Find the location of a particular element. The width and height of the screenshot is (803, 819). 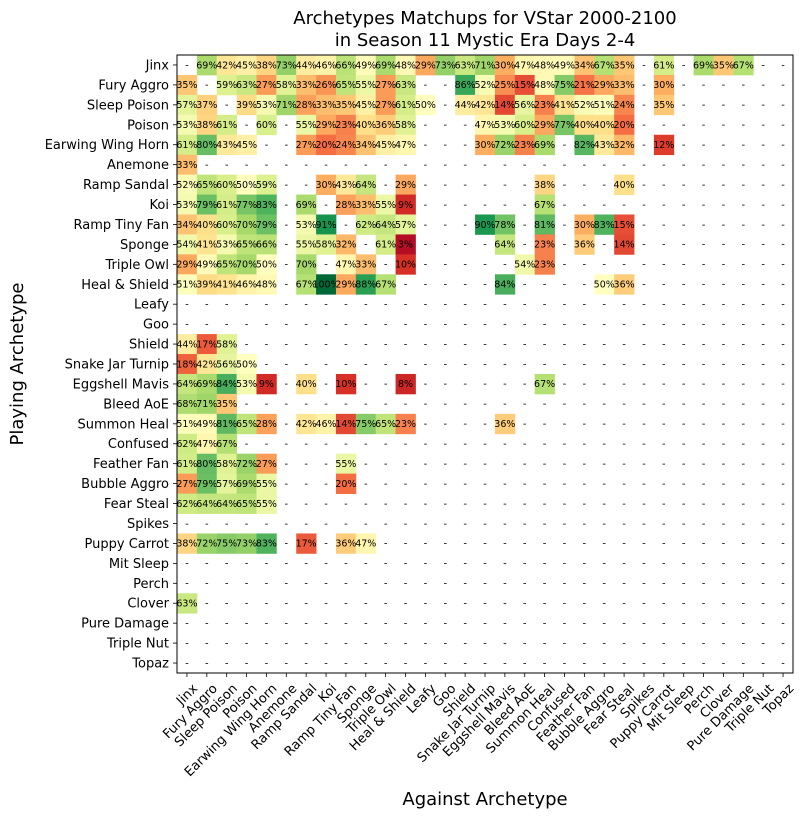

cell-value-label: 3% is located at coordinates (405, 245).